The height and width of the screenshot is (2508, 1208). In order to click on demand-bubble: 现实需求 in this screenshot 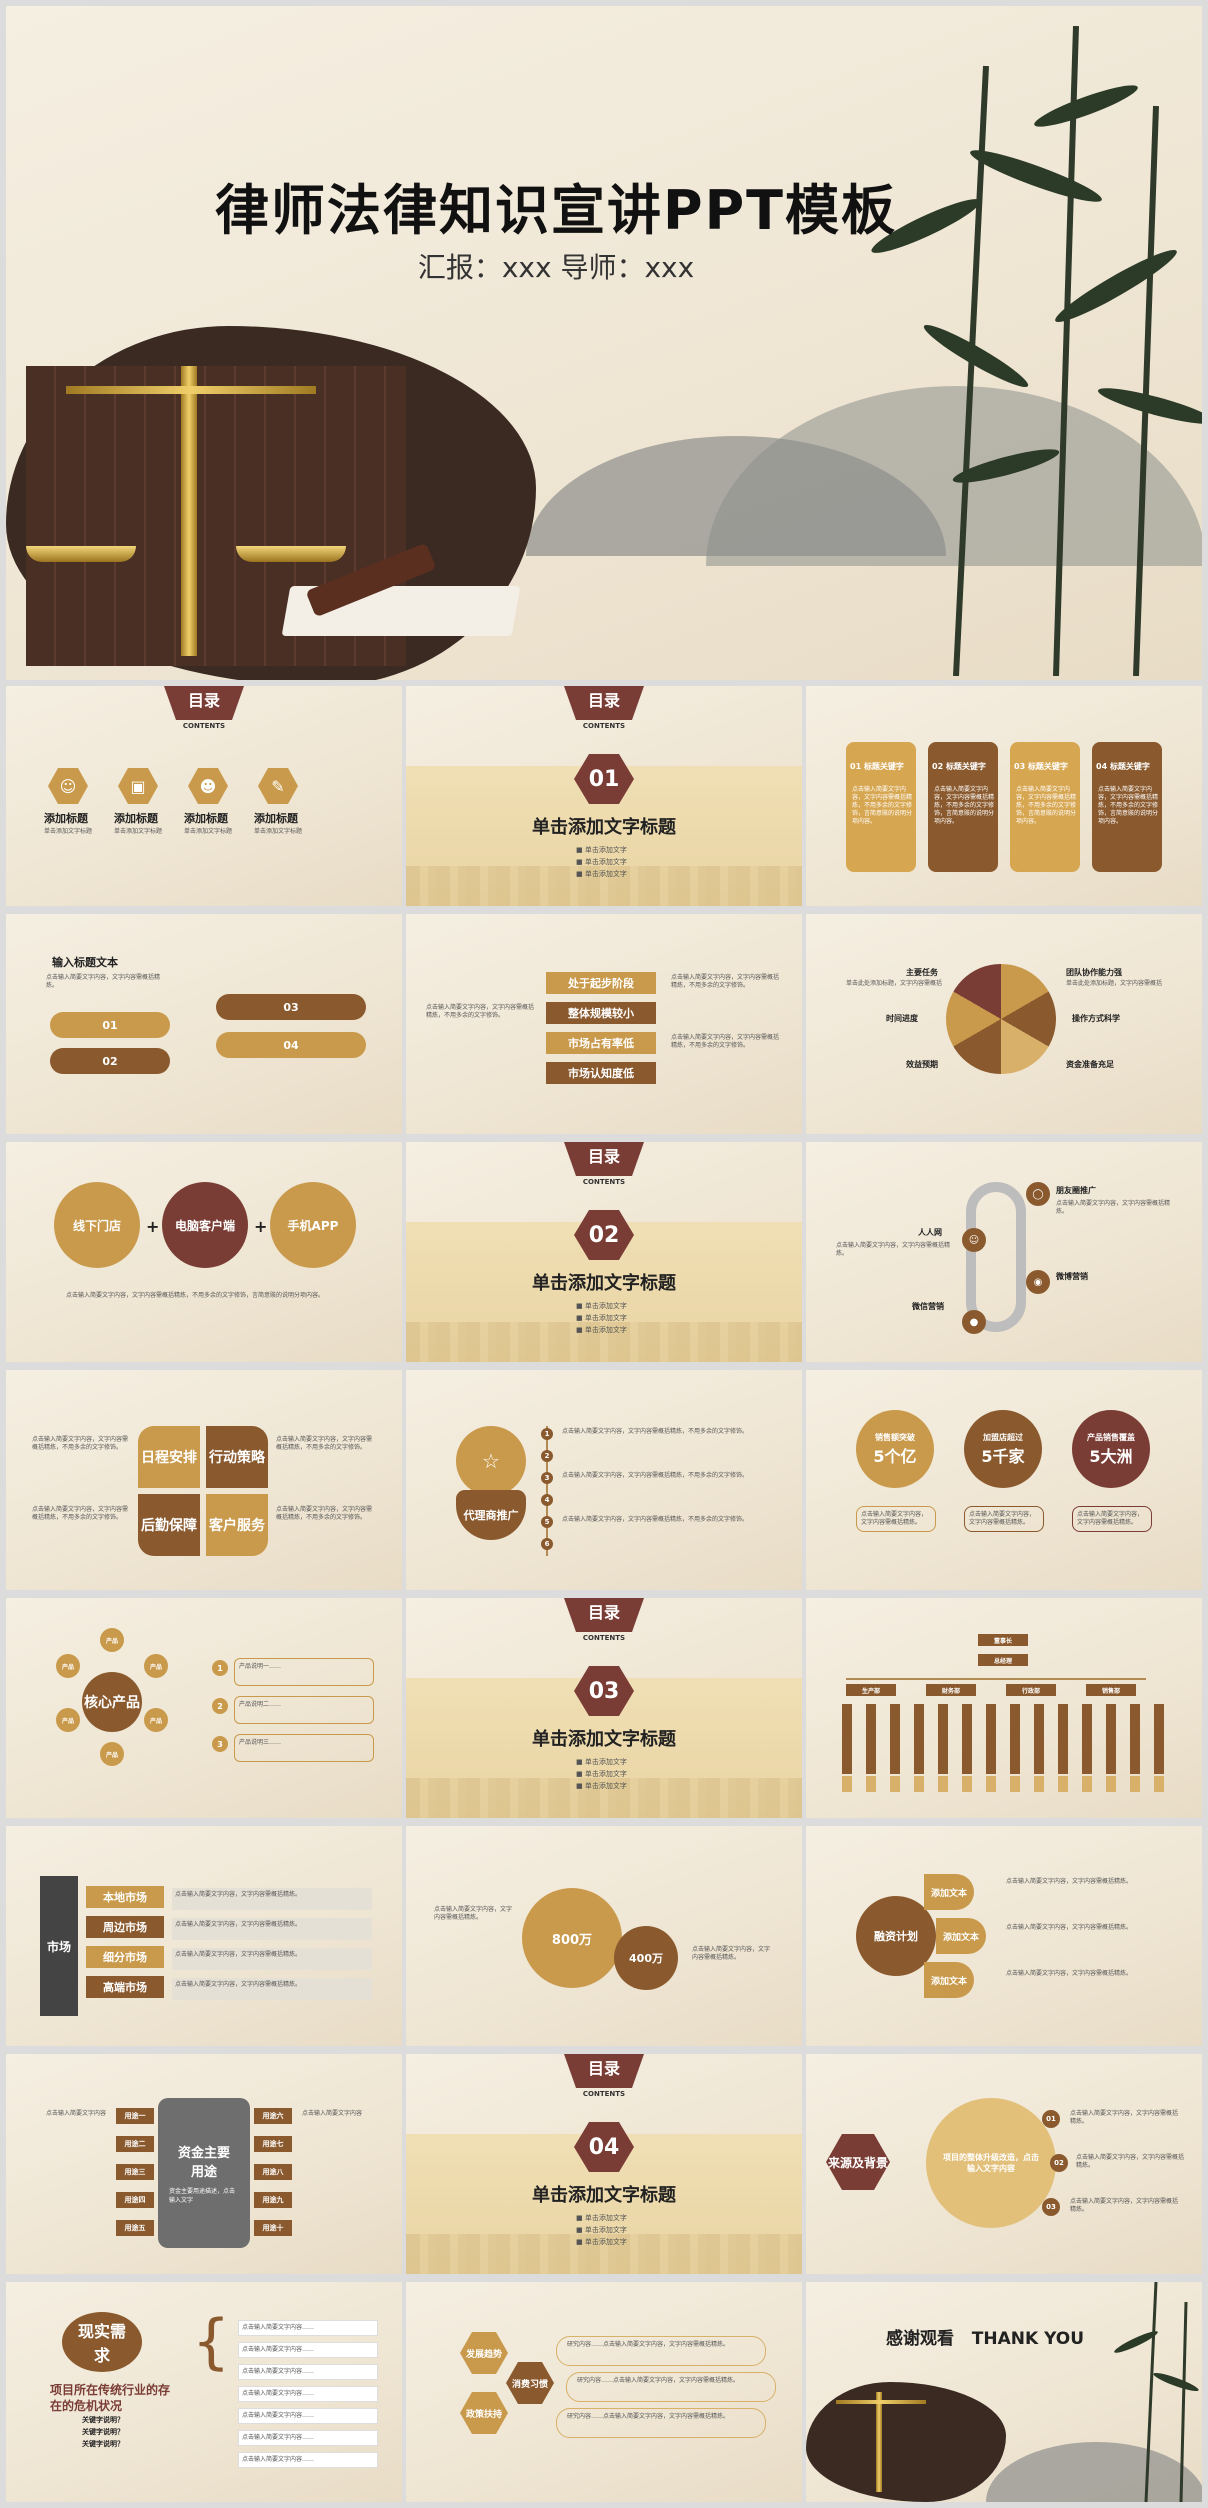, I will do `click(102, 2342)`.